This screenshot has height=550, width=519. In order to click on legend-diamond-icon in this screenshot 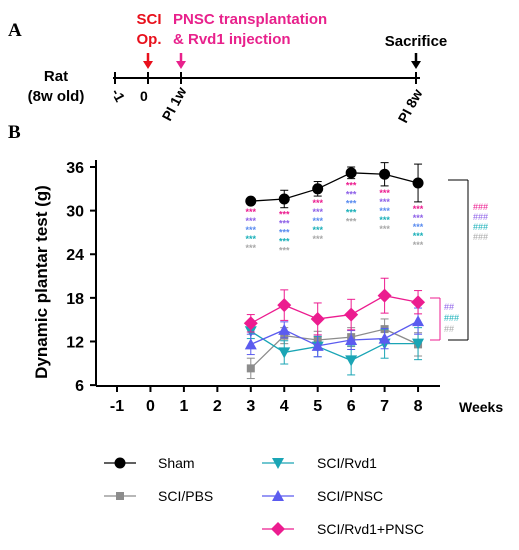, I will do `click(278, 529)`.